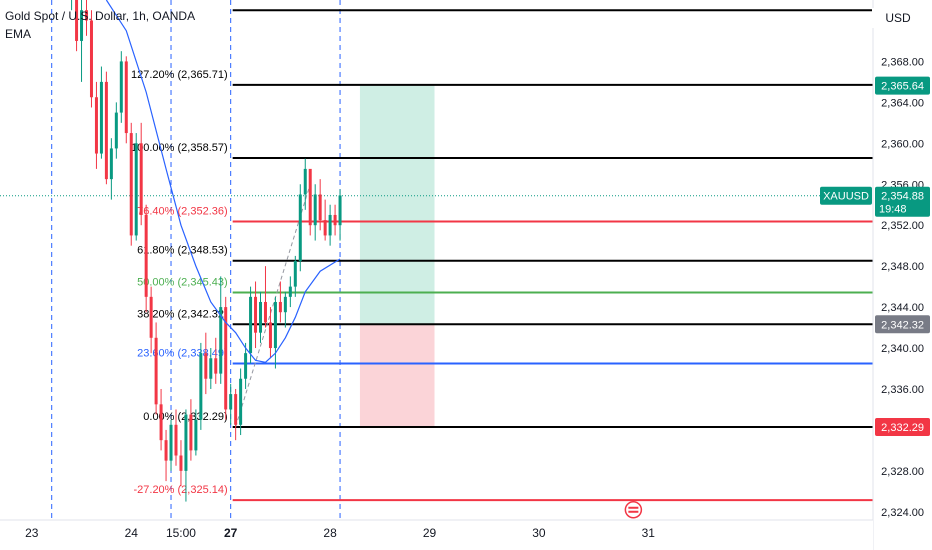 Image resolution: width=932 pixels, height=550 pixels. I want to click on fib-level-label: 38.20% (2,342.32), so click(182, 314).